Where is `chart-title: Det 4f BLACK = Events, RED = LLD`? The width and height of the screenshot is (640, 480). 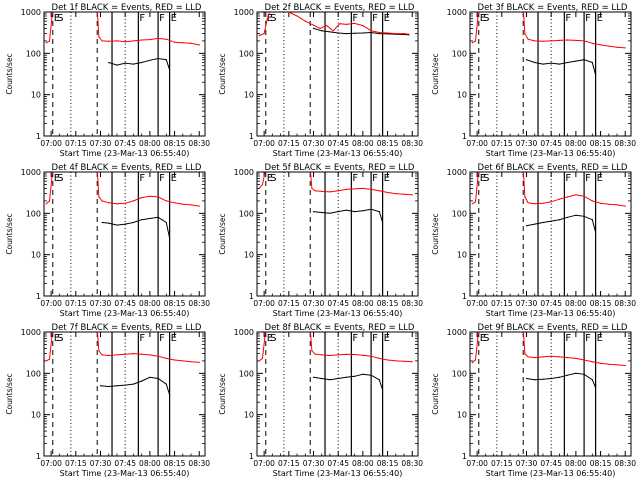 chart-title: Det 4f BLACK = Events, RED = LLD is located at coordinates (127, 168).